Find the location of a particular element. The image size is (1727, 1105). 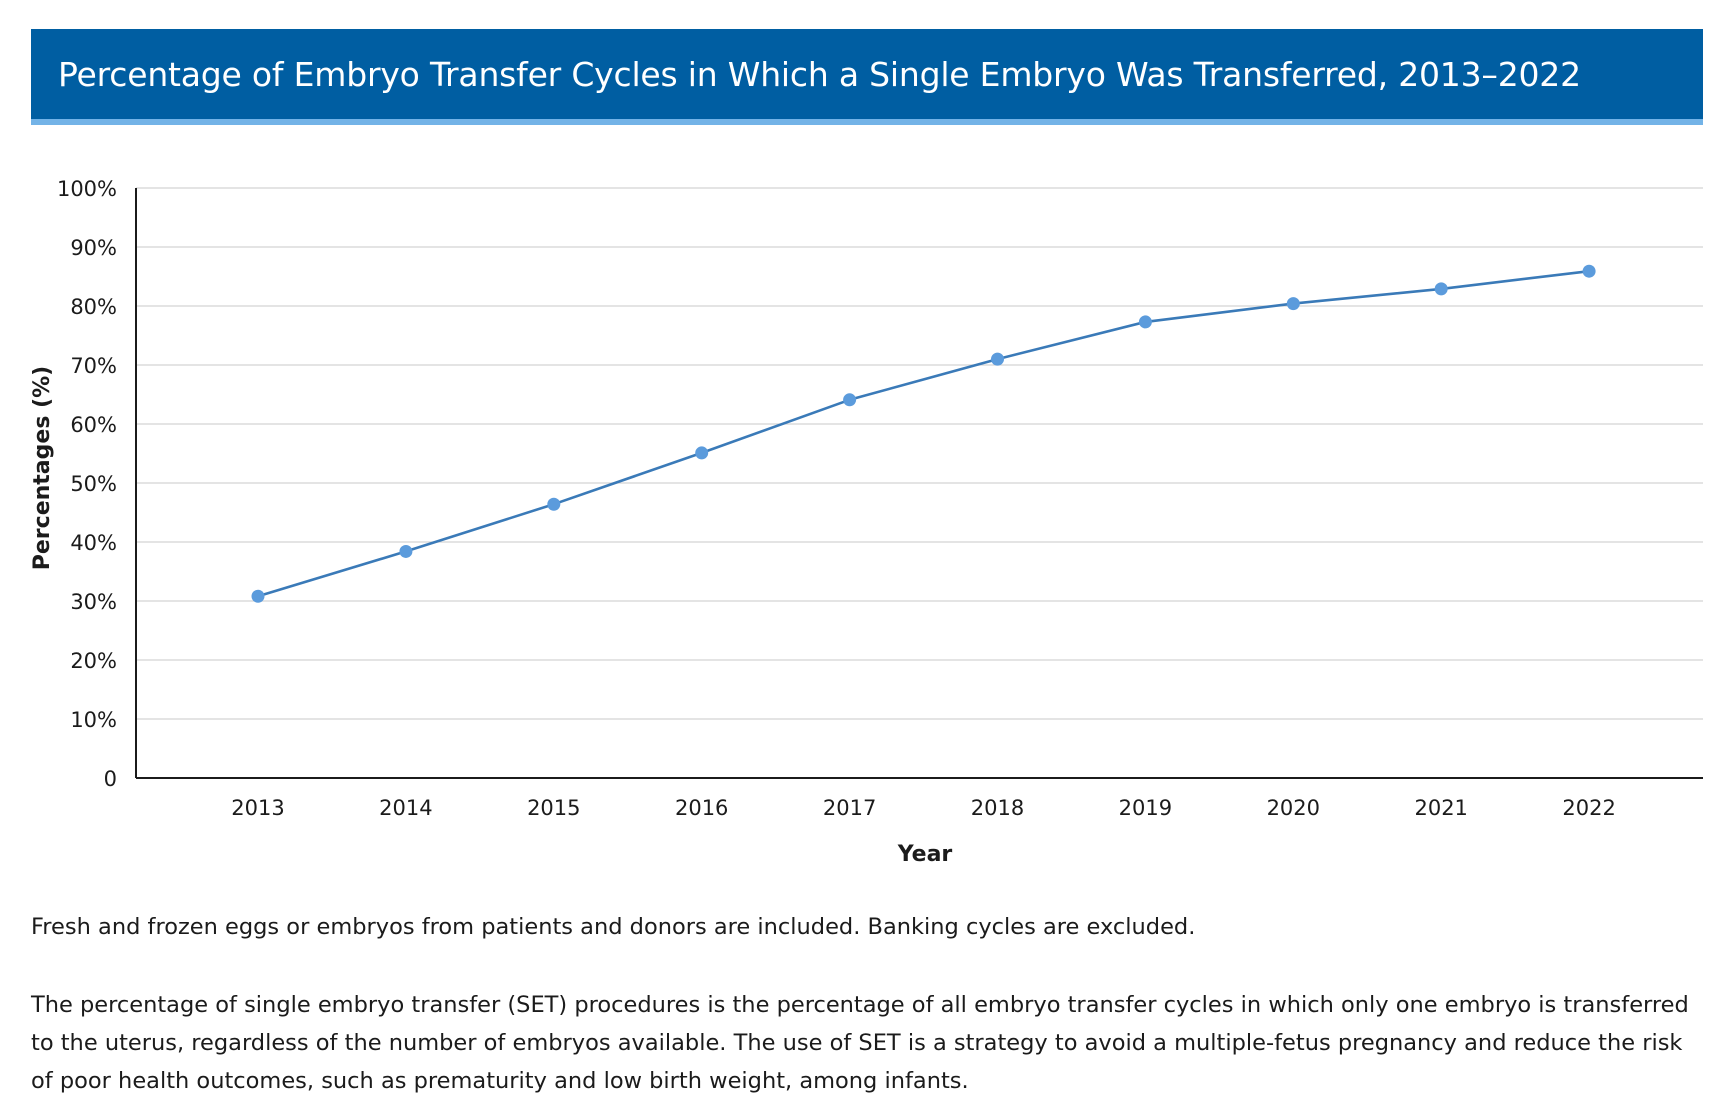

y-tick-labels: 0 10% 20% 30% 40% 50% 60% 70% 80% 90% 100% is located at coordinates (87, 484).